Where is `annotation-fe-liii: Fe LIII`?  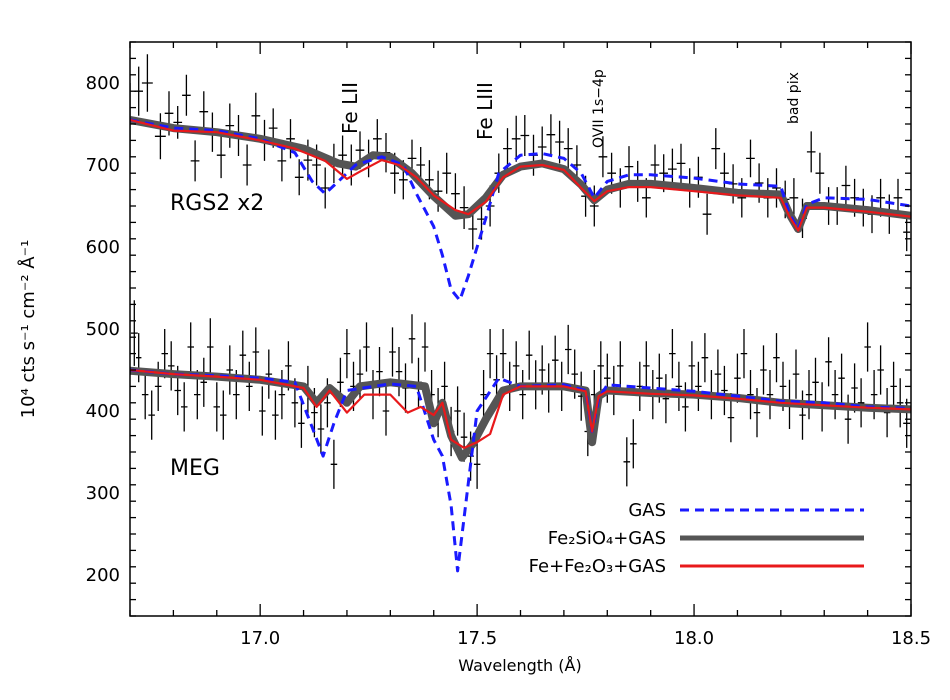
annotation-fe-liii: Fe LIII is located at coordinates (485, 111).